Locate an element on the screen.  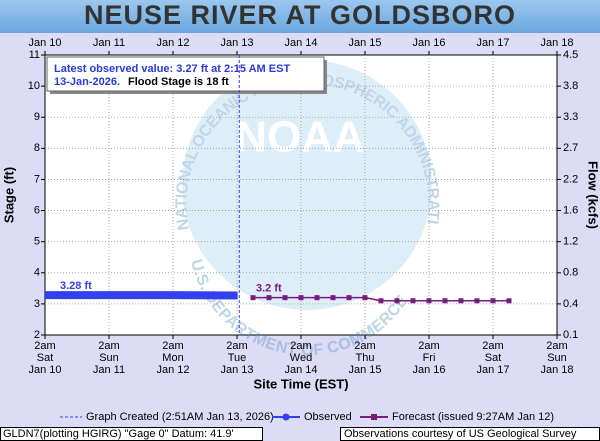
info-line: 13-Jan-2026. is located at coordinates (87, 82).